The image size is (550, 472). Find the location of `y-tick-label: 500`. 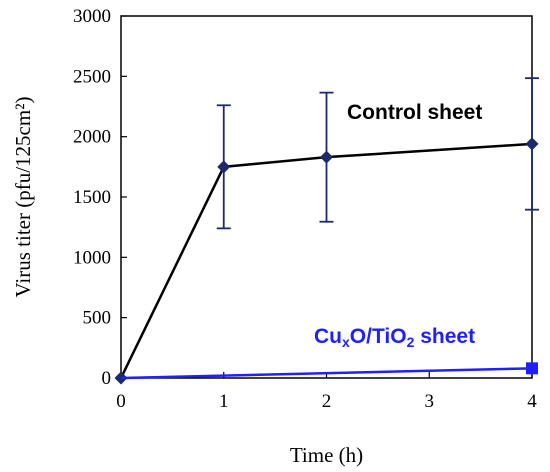

y-tick-label: 500 is located at coordinates (97, 318).